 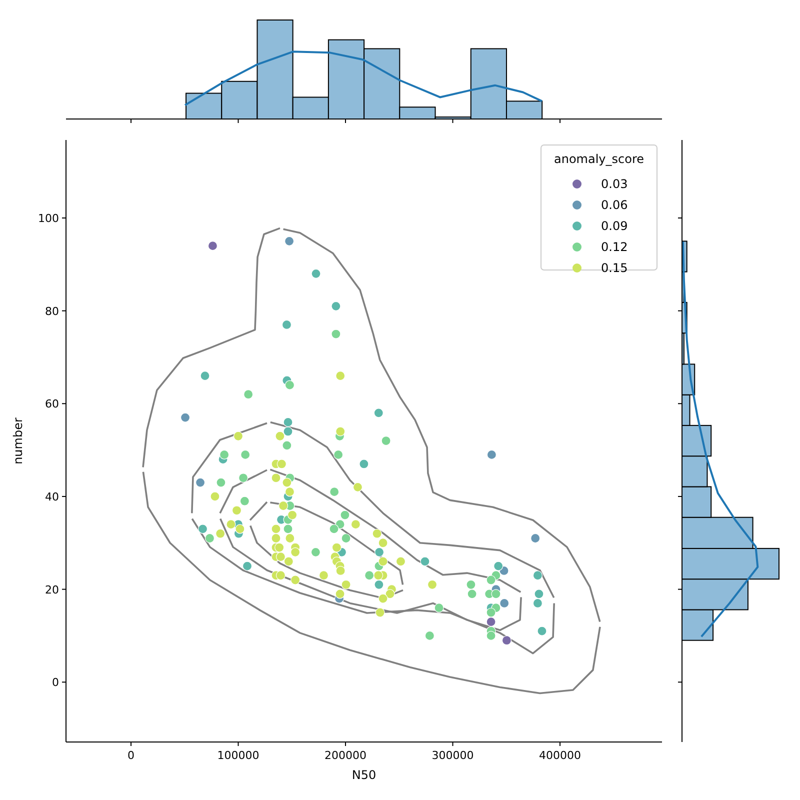 I want to click on x-tick-label: 0, so click(x=130, y=755).